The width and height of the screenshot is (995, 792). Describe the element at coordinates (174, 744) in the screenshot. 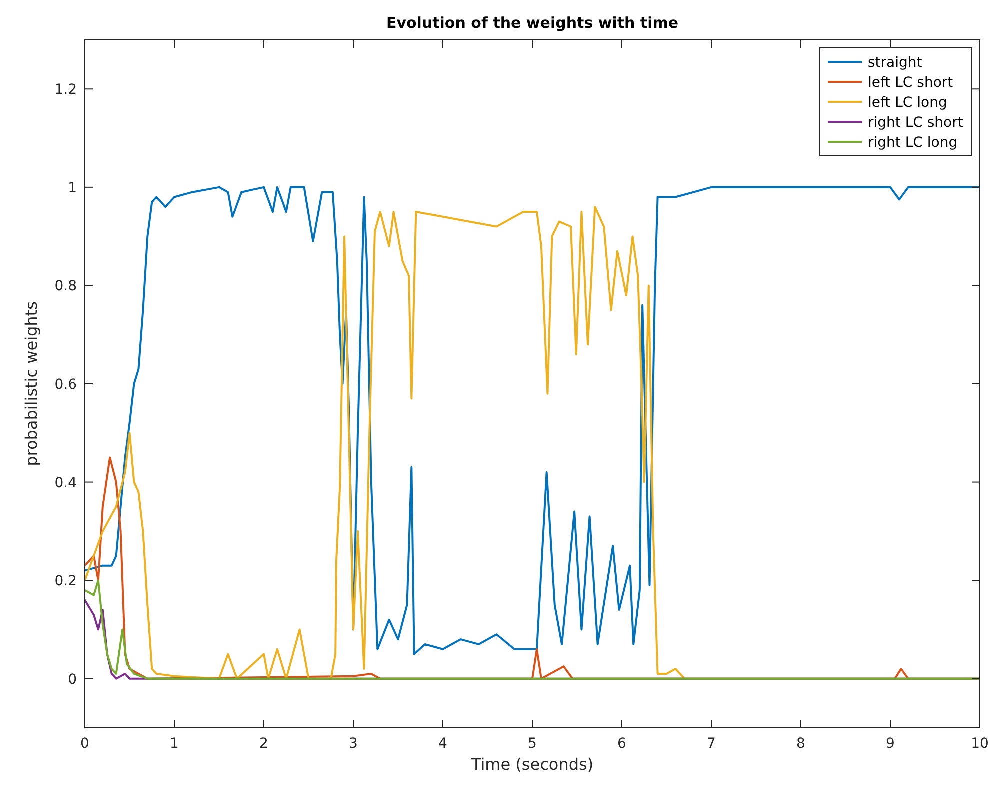

I see `x-tick-label: 1` at that location.